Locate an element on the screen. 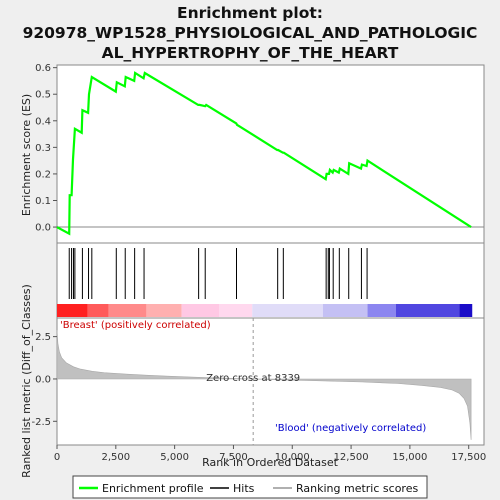  metric-y-ticks: 2.5 0.0 -2.5 is located at coordinates (44, 380).